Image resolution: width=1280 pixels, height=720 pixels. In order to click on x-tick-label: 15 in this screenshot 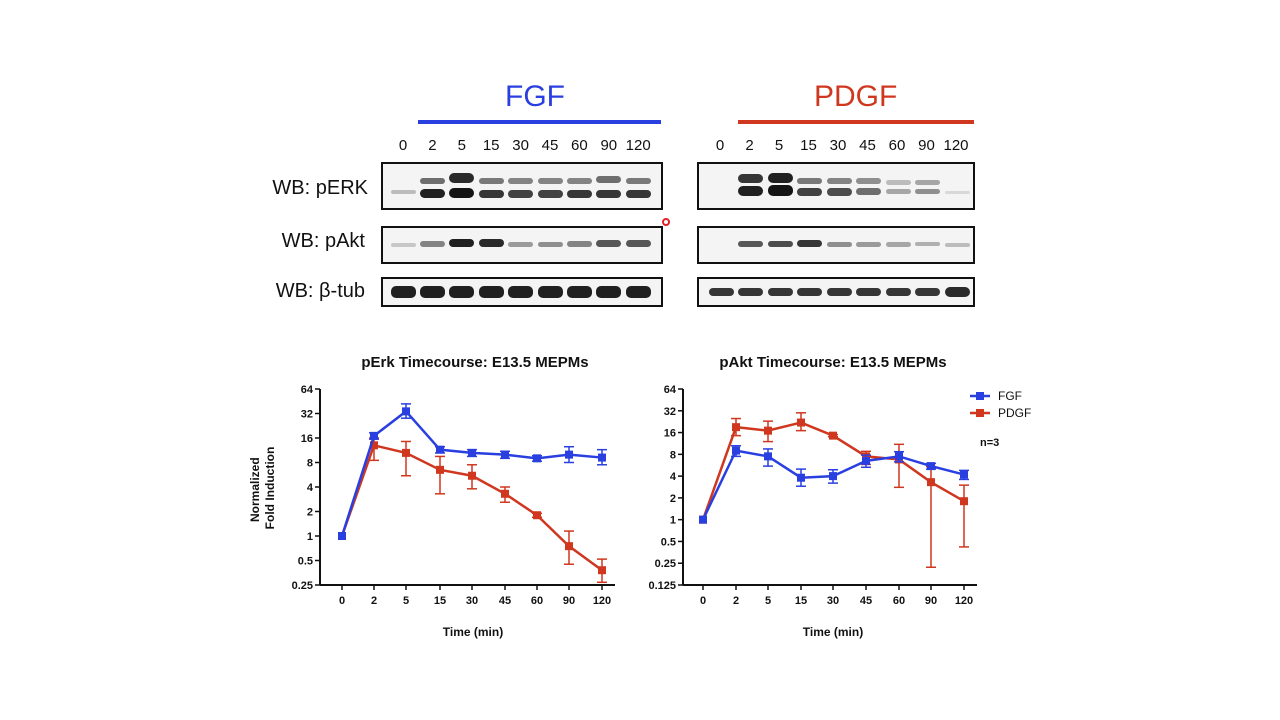, I will do `click(801, 601)`.